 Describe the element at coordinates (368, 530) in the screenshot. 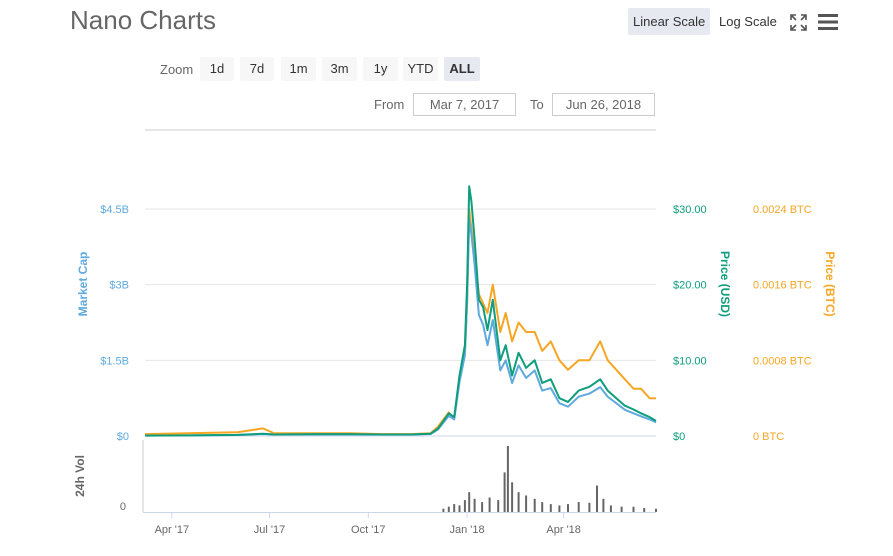

I see `x-tick-label: Oct '17` at that location.